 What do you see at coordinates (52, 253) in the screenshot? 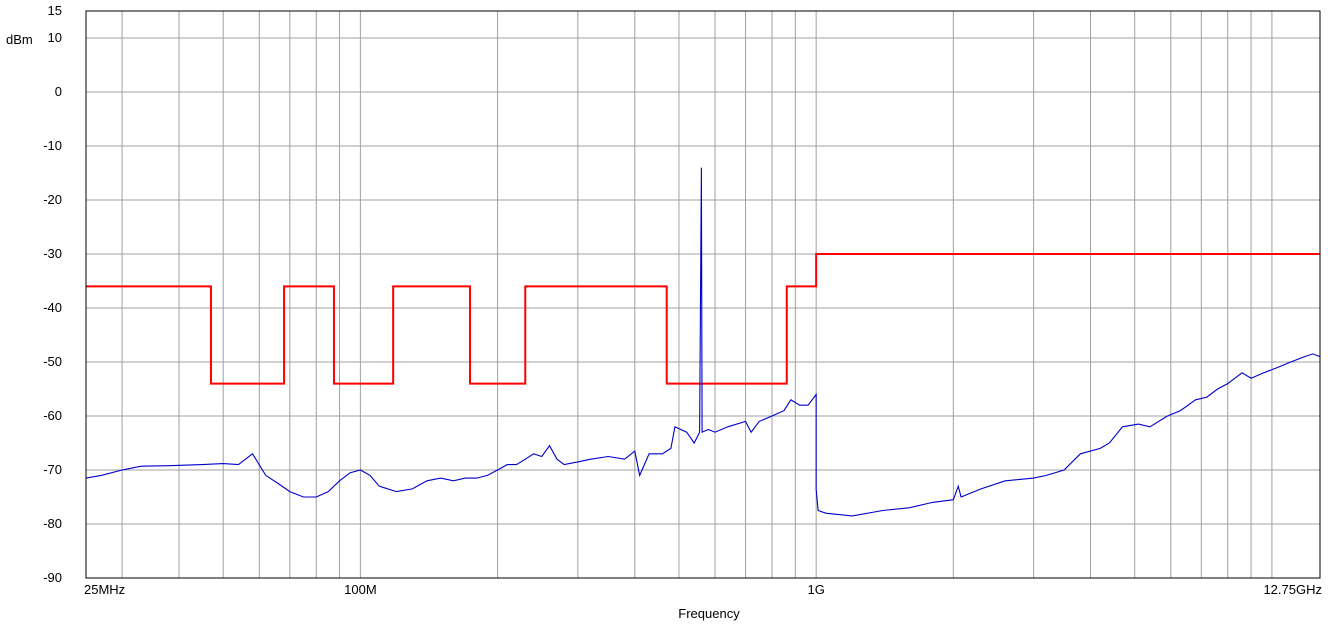
I see `y-tick-label: -30` at bounding box center [52, 253].